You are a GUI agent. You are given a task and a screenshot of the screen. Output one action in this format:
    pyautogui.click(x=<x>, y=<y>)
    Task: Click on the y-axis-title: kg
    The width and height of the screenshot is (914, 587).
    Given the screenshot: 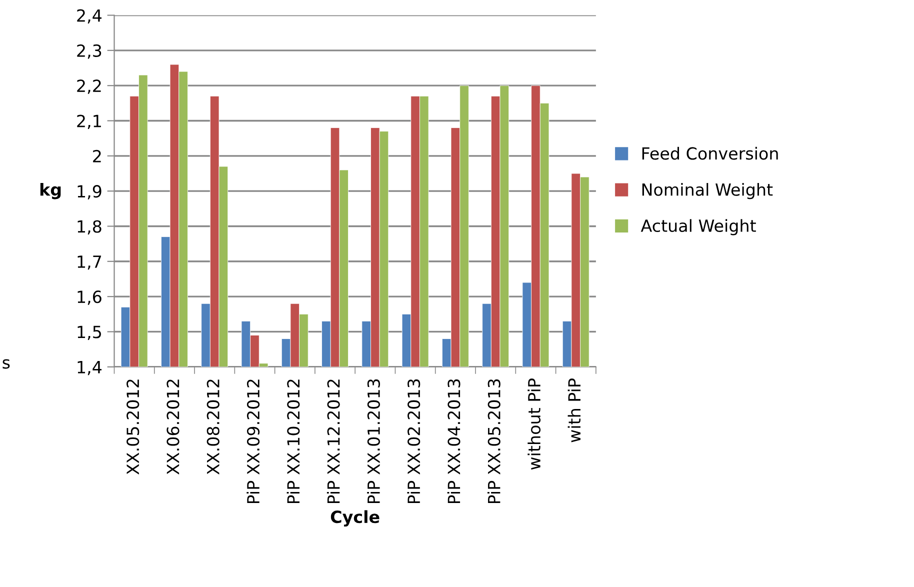 What is the action you would take?
    pyautogui.click(x=50, y=191)
    